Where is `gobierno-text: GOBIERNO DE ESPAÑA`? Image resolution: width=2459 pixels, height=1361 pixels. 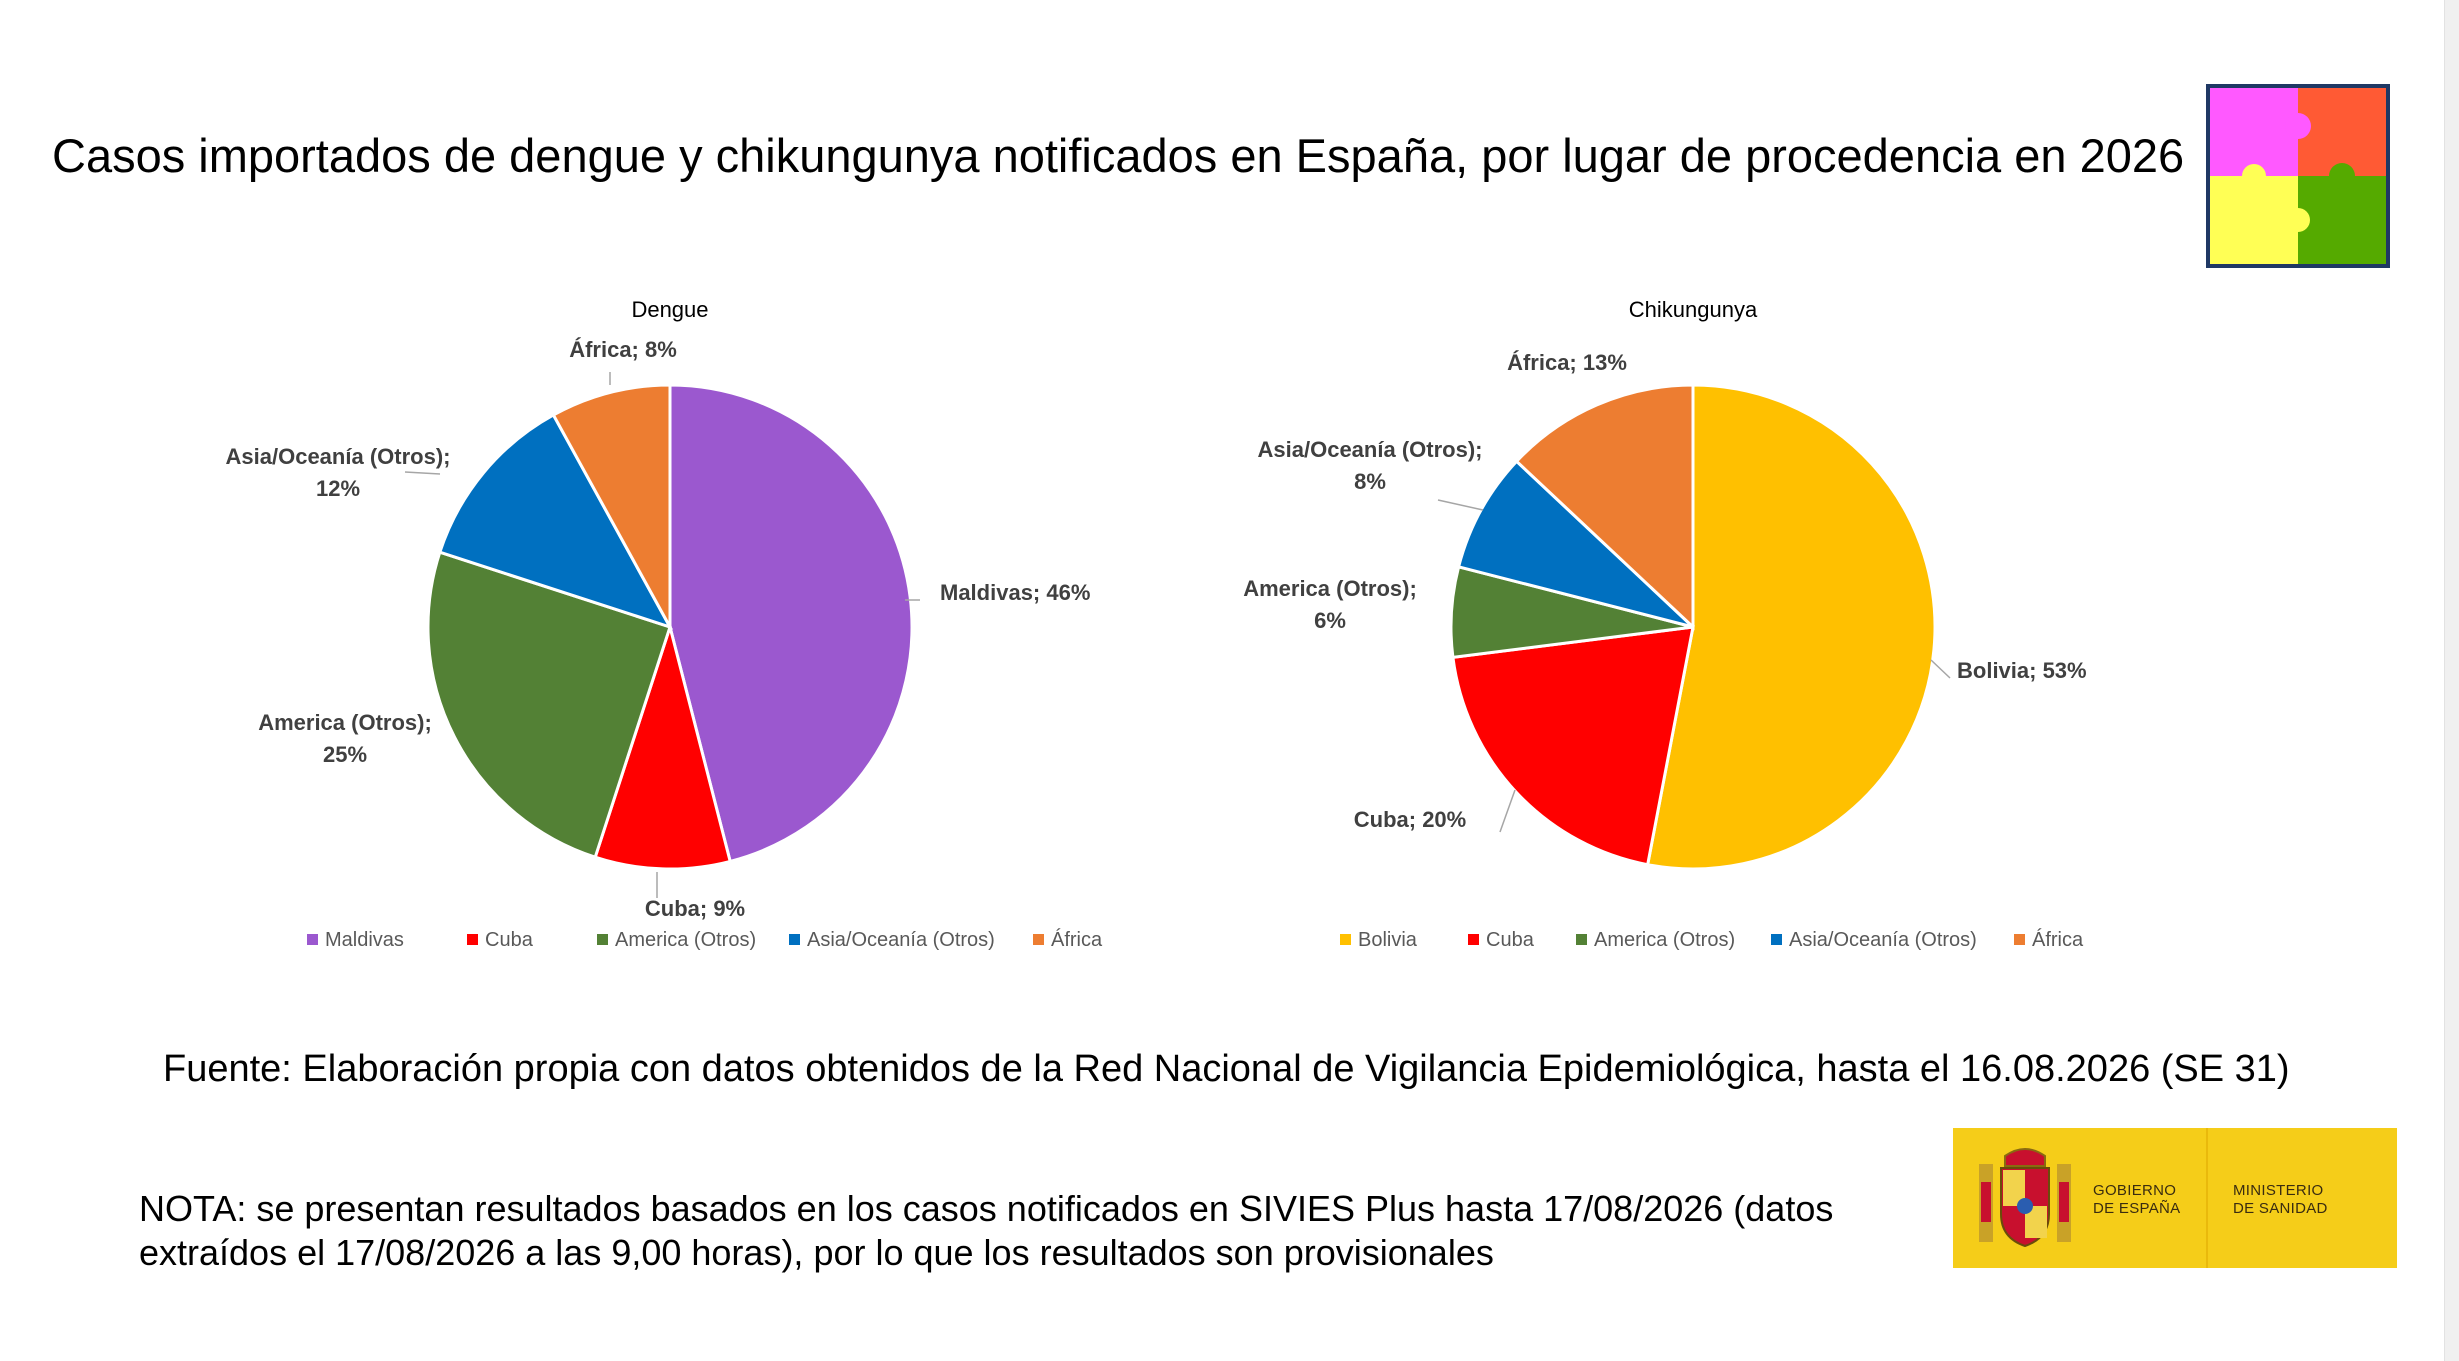
gobierno-text: GOBIERNO DE ESPAÑA is located at coordinates (2137, 1199).